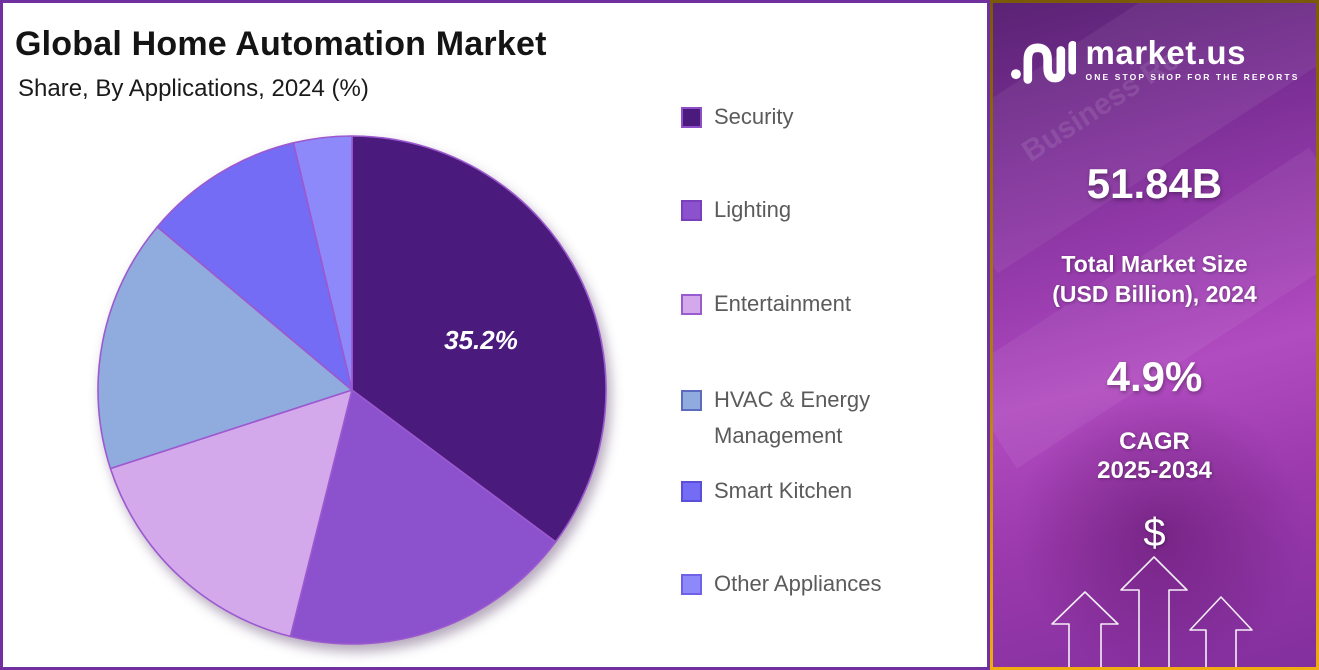 Image resolution: width=1319 pixels, height=670 pixels. I want to click on legend-item-lighting: Lighting, so click(813, 210).